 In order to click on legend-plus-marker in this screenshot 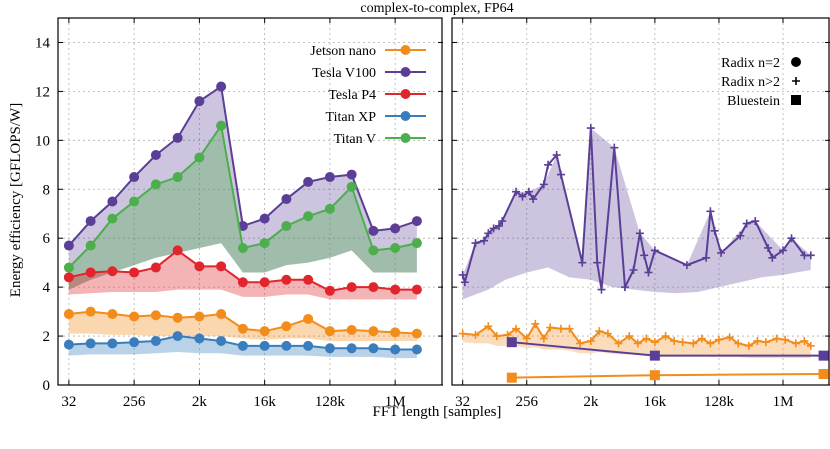, I will do `click(796, 81)`.